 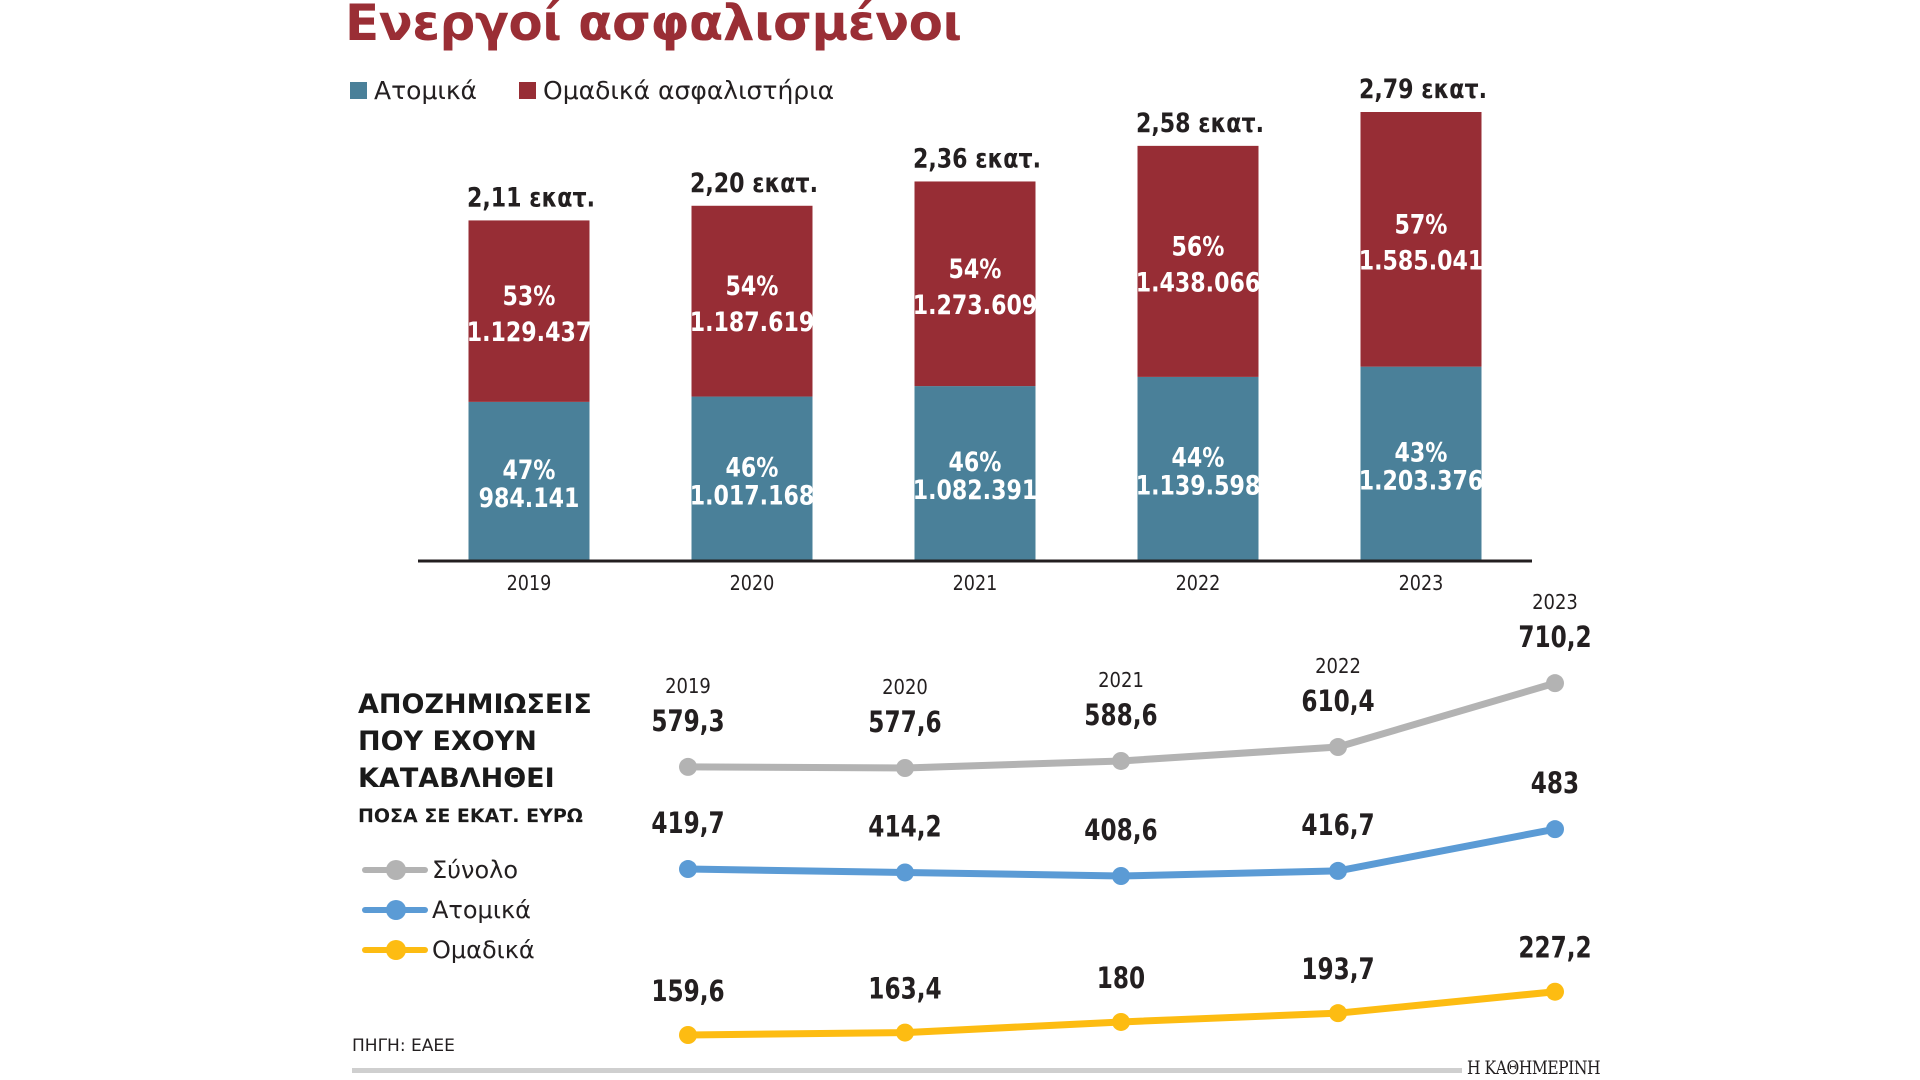 I want to click on bar-atomika-percent-label: 44%, so click(x=1198, y=457).